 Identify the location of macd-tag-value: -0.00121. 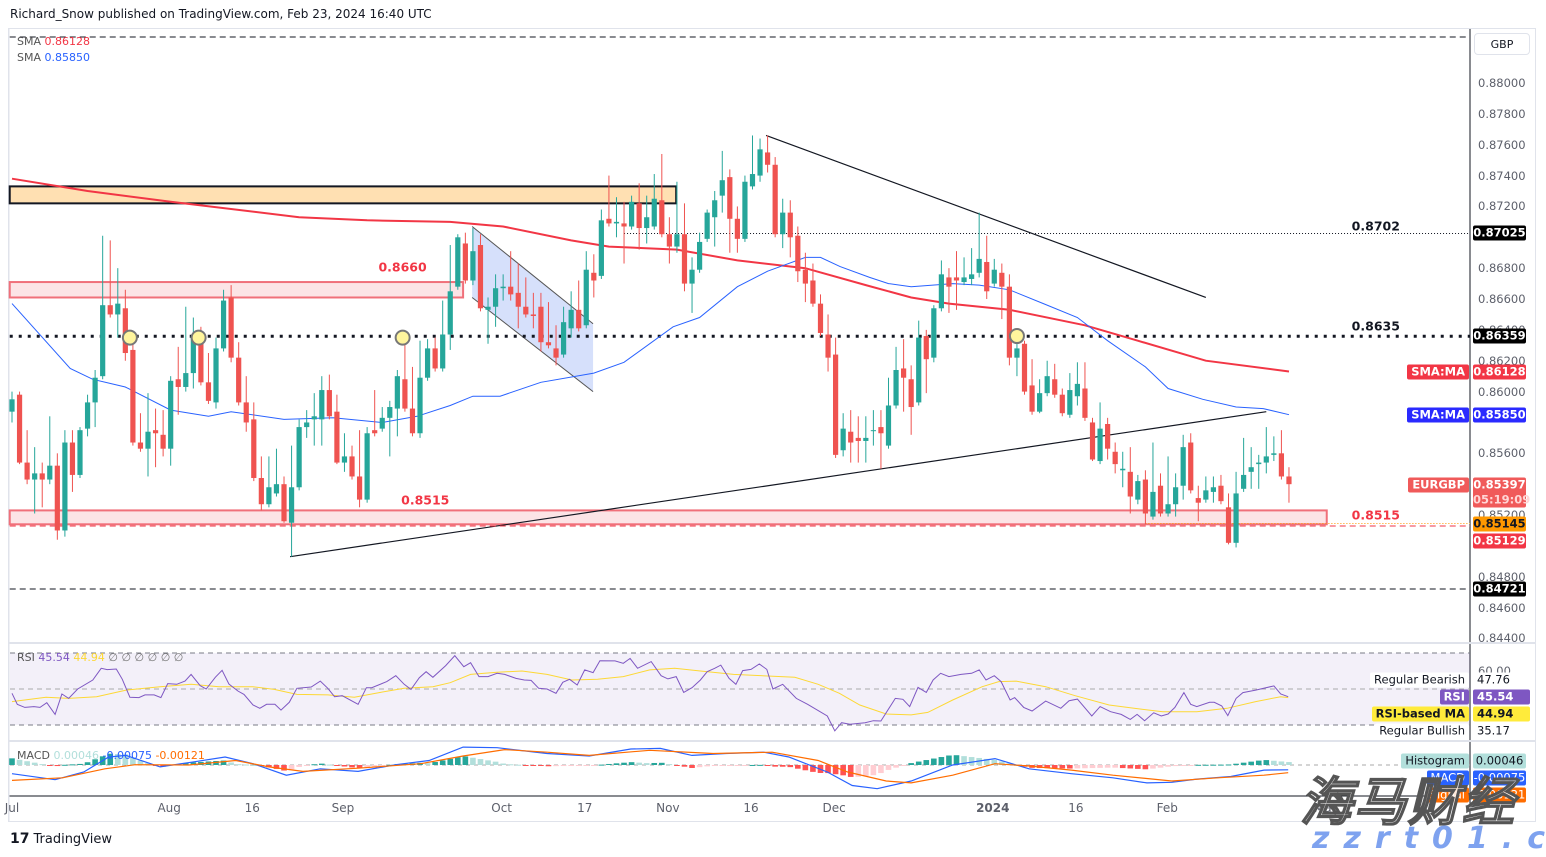
(1499, 795).